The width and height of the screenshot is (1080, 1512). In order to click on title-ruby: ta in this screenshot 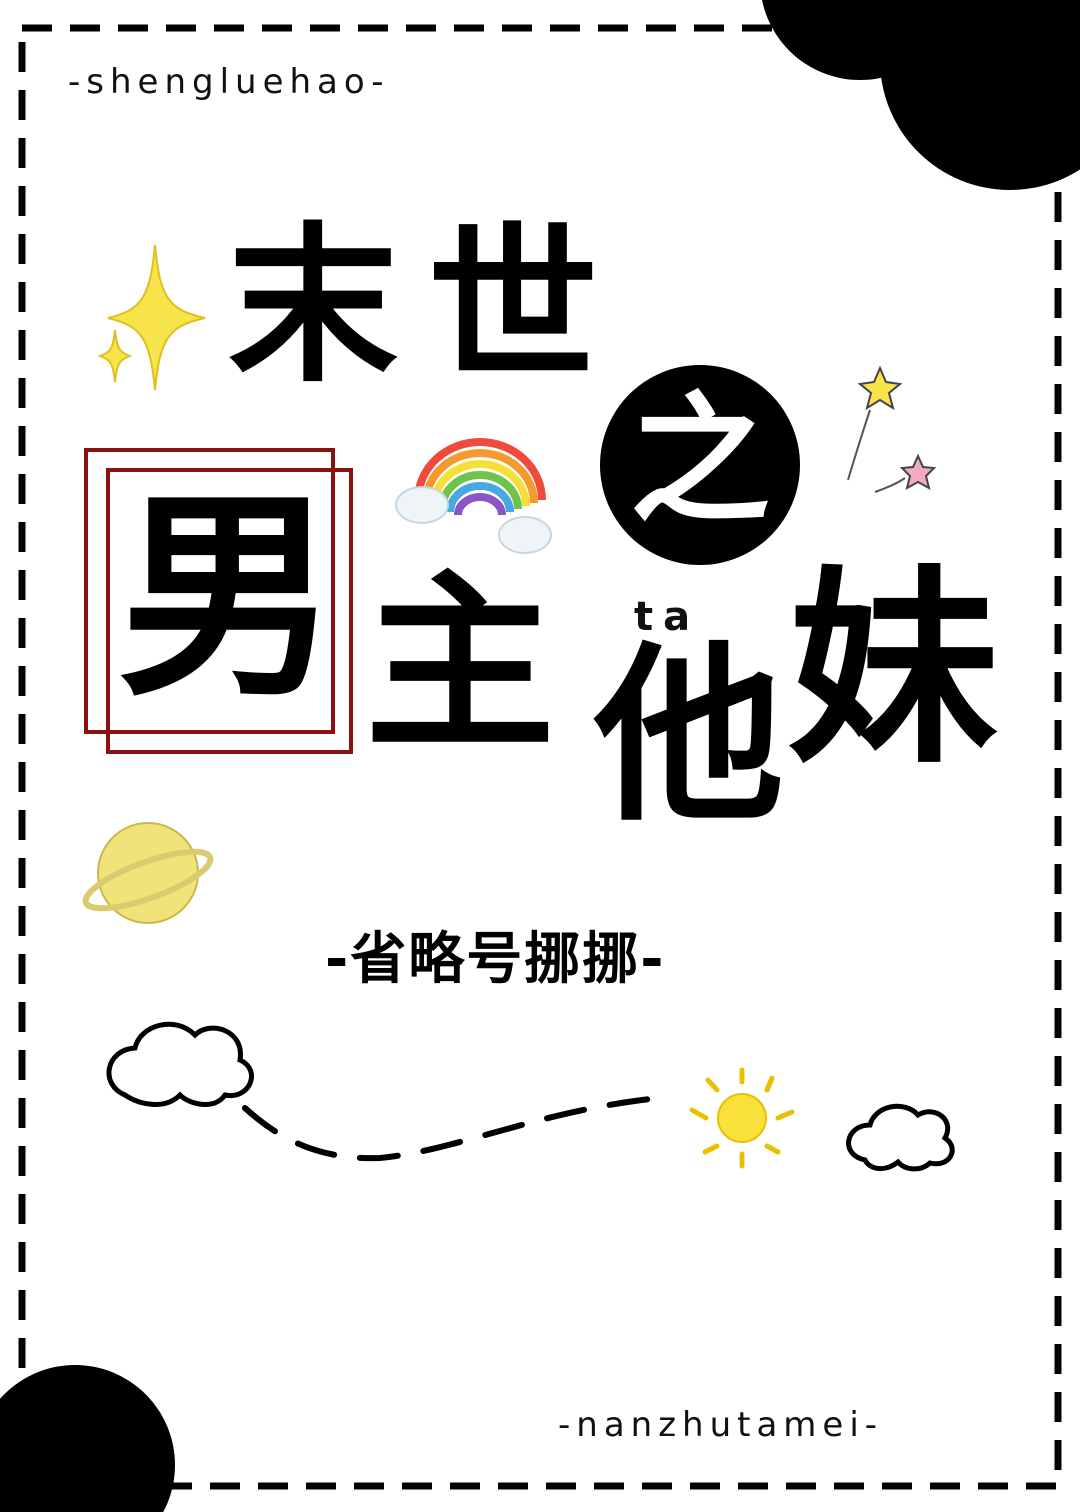, I will do `click(667, 617)`.